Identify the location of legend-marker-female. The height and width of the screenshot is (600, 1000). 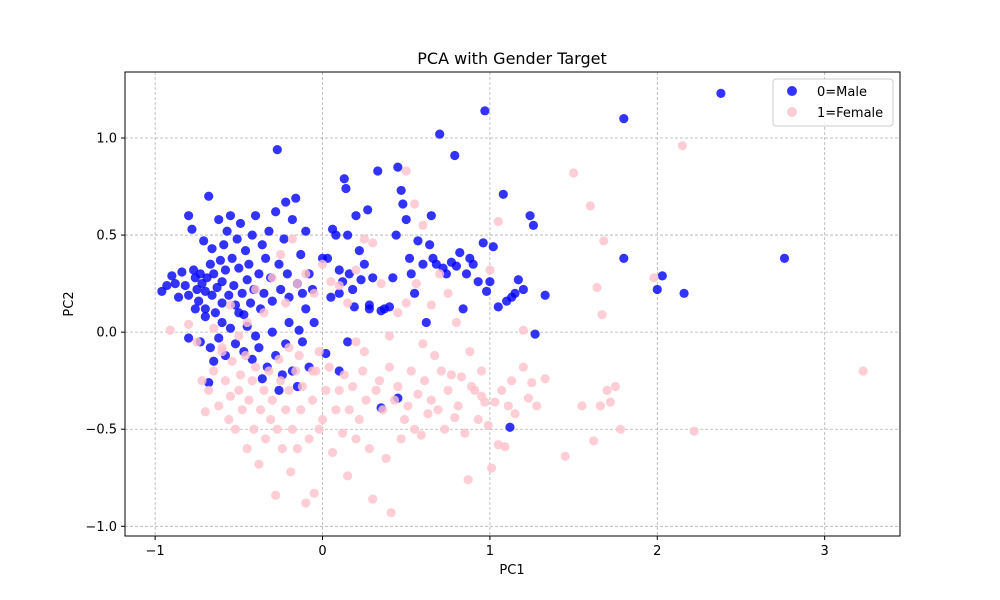
(792, 112).